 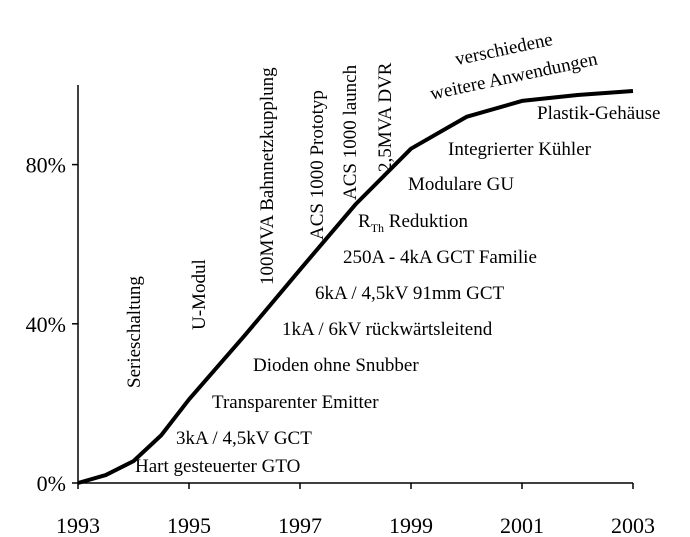 I want to click on x-tick-label: 1995, so click(x=189, y=525).